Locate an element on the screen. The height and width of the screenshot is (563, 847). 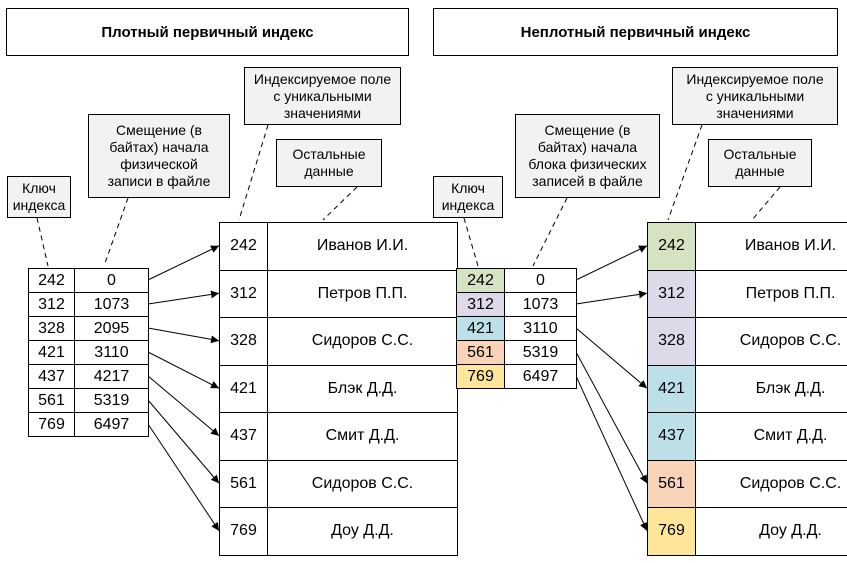
sparse-index-title: Неплотный первичный индекс is located at coordinates (635, 32).